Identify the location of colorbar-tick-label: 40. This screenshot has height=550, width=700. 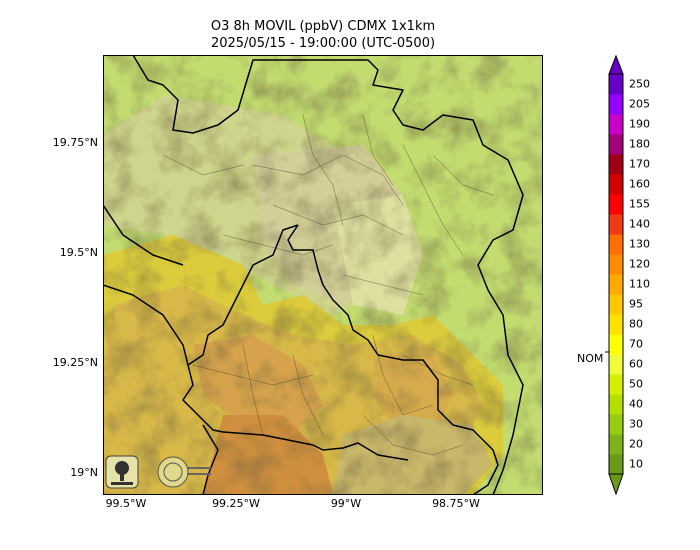
(636, 404).